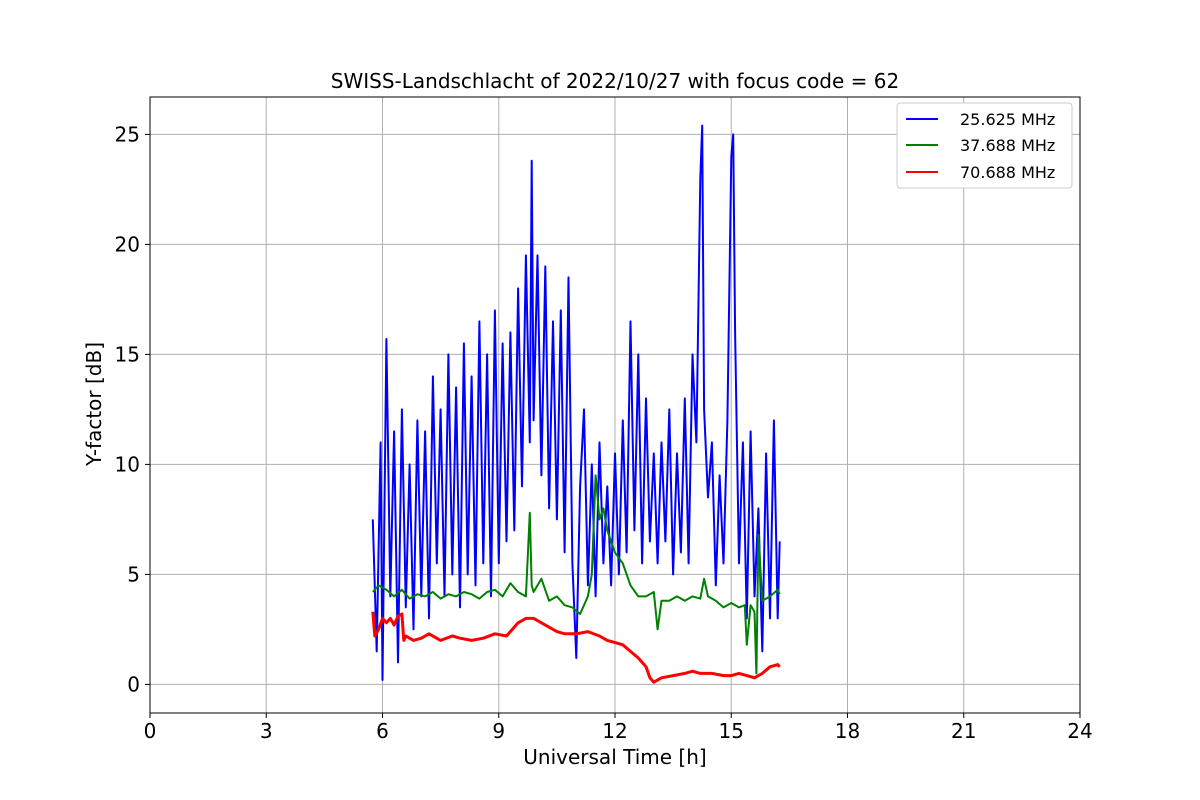 The height and width of the screenshot is (800, 1200). What do you see at coordinates (1007, 172) in the screenshot?
I see `legend-label-70-688: 70.688 MHz` at bounding box center [1007, 172].